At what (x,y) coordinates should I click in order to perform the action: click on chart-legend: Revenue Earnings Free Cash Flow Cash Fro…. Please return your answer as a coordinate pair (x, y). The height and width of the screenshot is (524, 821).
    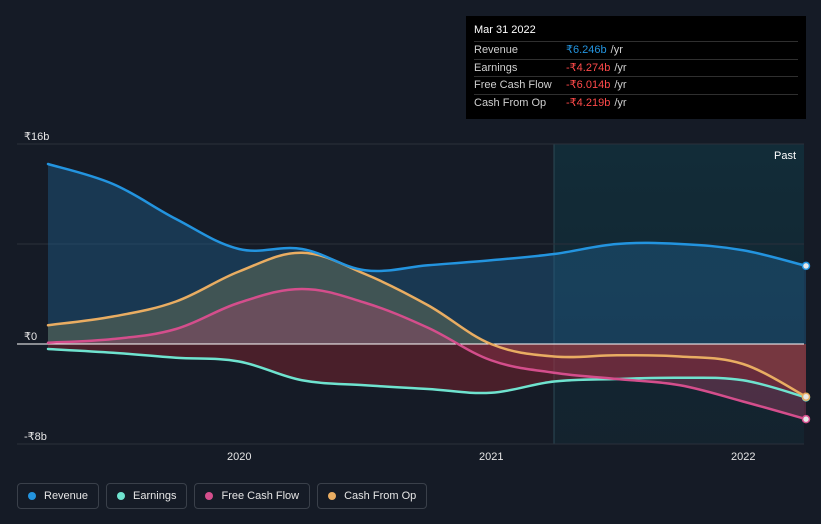
    Looking at the image, I should click on (222, 496).